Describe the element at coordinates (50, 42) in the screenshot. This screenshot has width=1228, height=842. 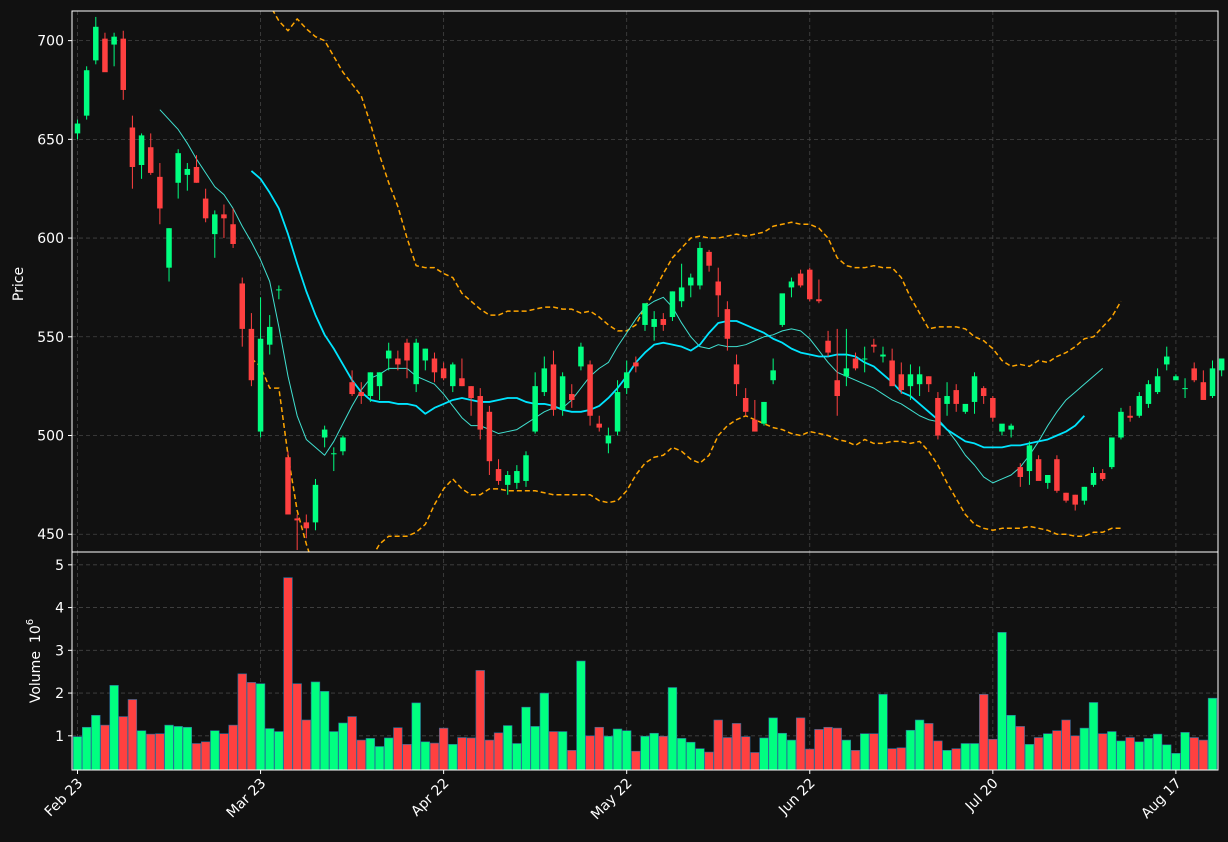
I see `price-tick-label: 700` at that location.